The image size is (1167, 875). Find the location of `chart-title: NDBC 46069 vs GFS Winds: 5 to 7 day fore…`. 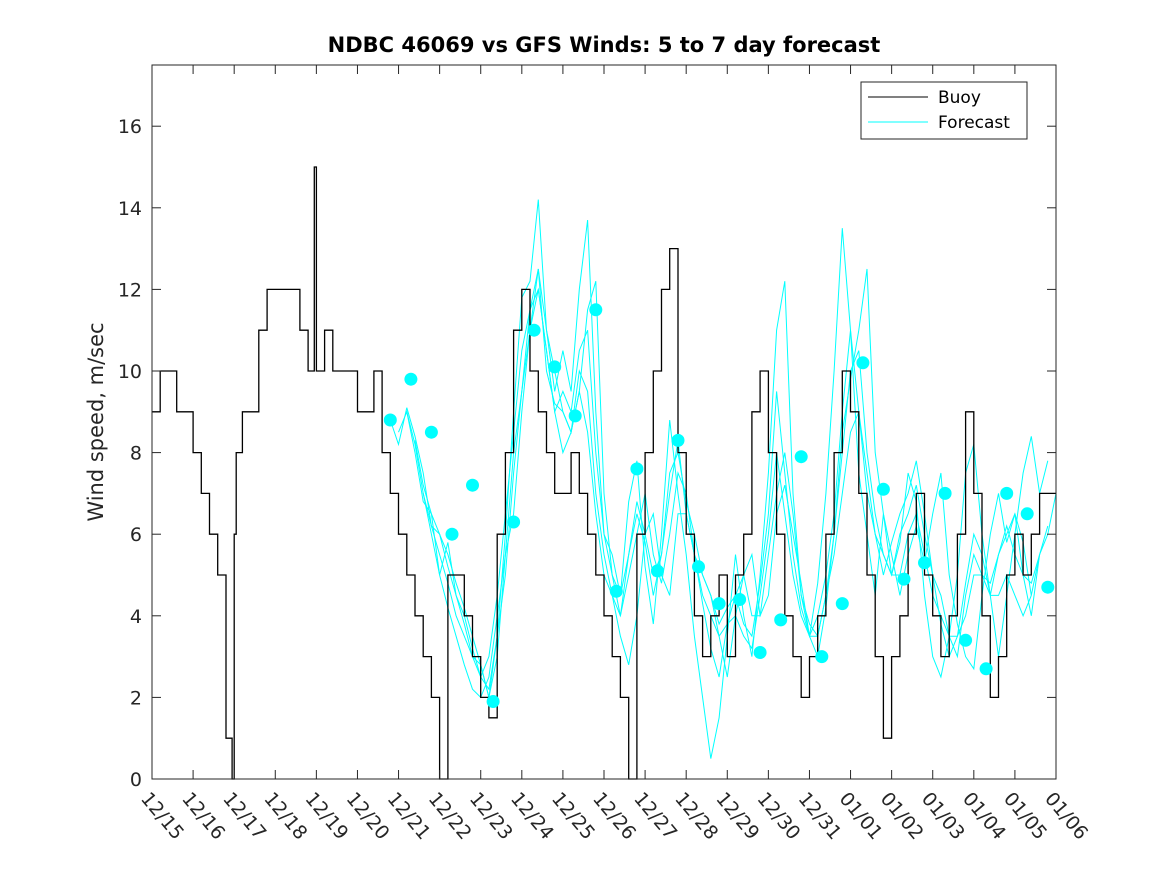

chart-title: NDBC 46069 vs GFS Winds: 5 to 7 day fore… is located at coordinates (604, 45).